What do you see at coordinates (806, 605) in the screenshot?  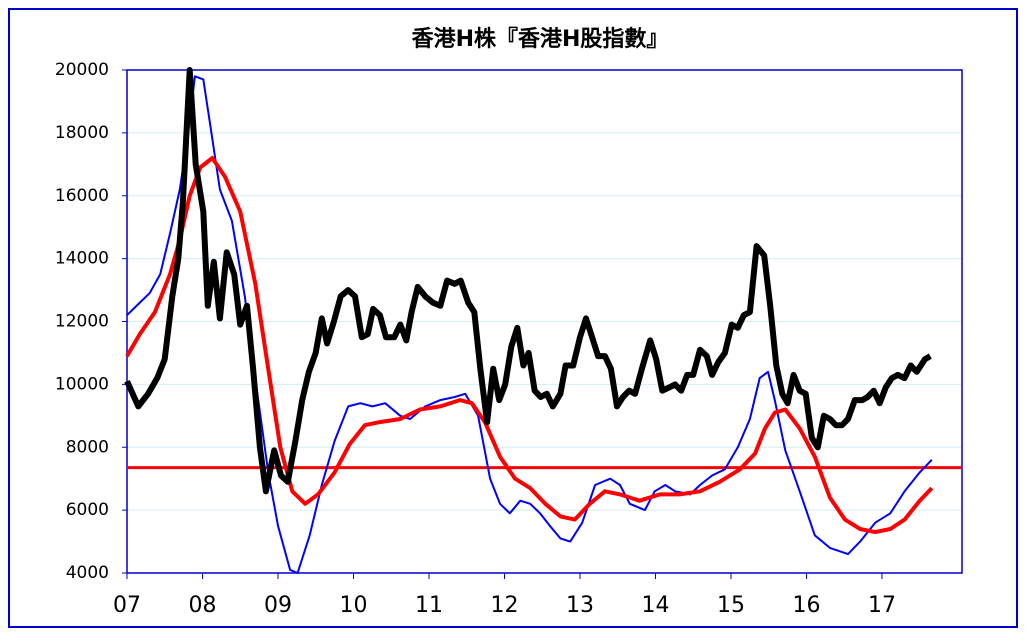 I see `x-tick-label: 16` at bounding box center [806, 605].